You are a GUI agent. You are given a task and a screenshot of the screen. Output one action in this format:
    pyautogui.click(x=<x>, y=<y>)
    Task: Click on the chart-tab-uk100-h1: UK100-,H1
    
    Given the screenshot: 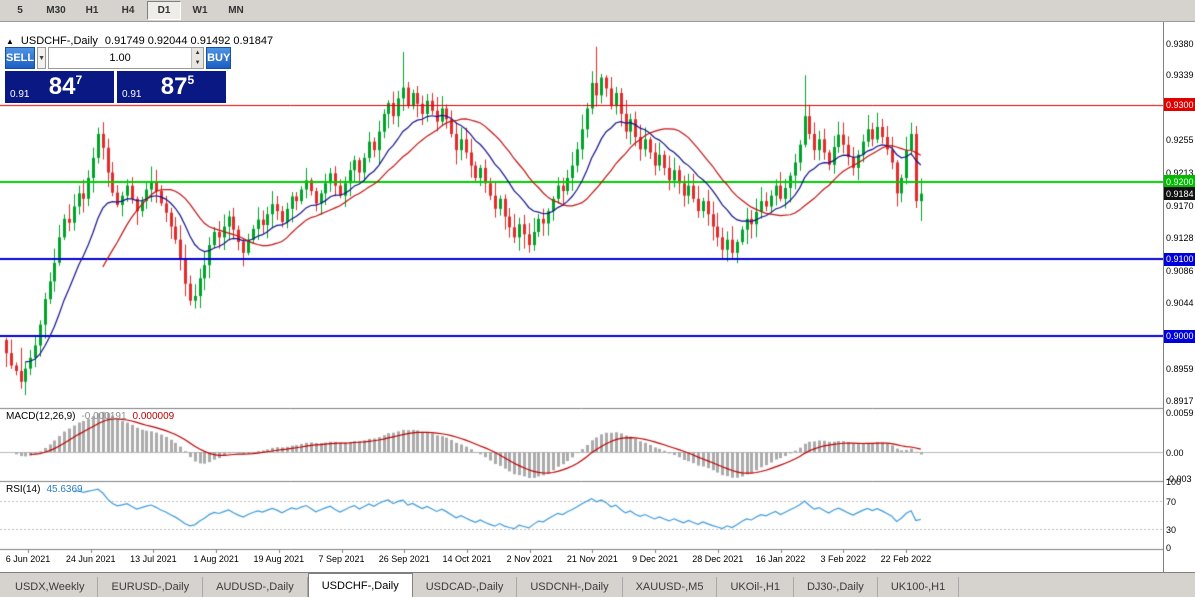 What is the action you would take?
    pyautogui.click(x=919, y=587)
    